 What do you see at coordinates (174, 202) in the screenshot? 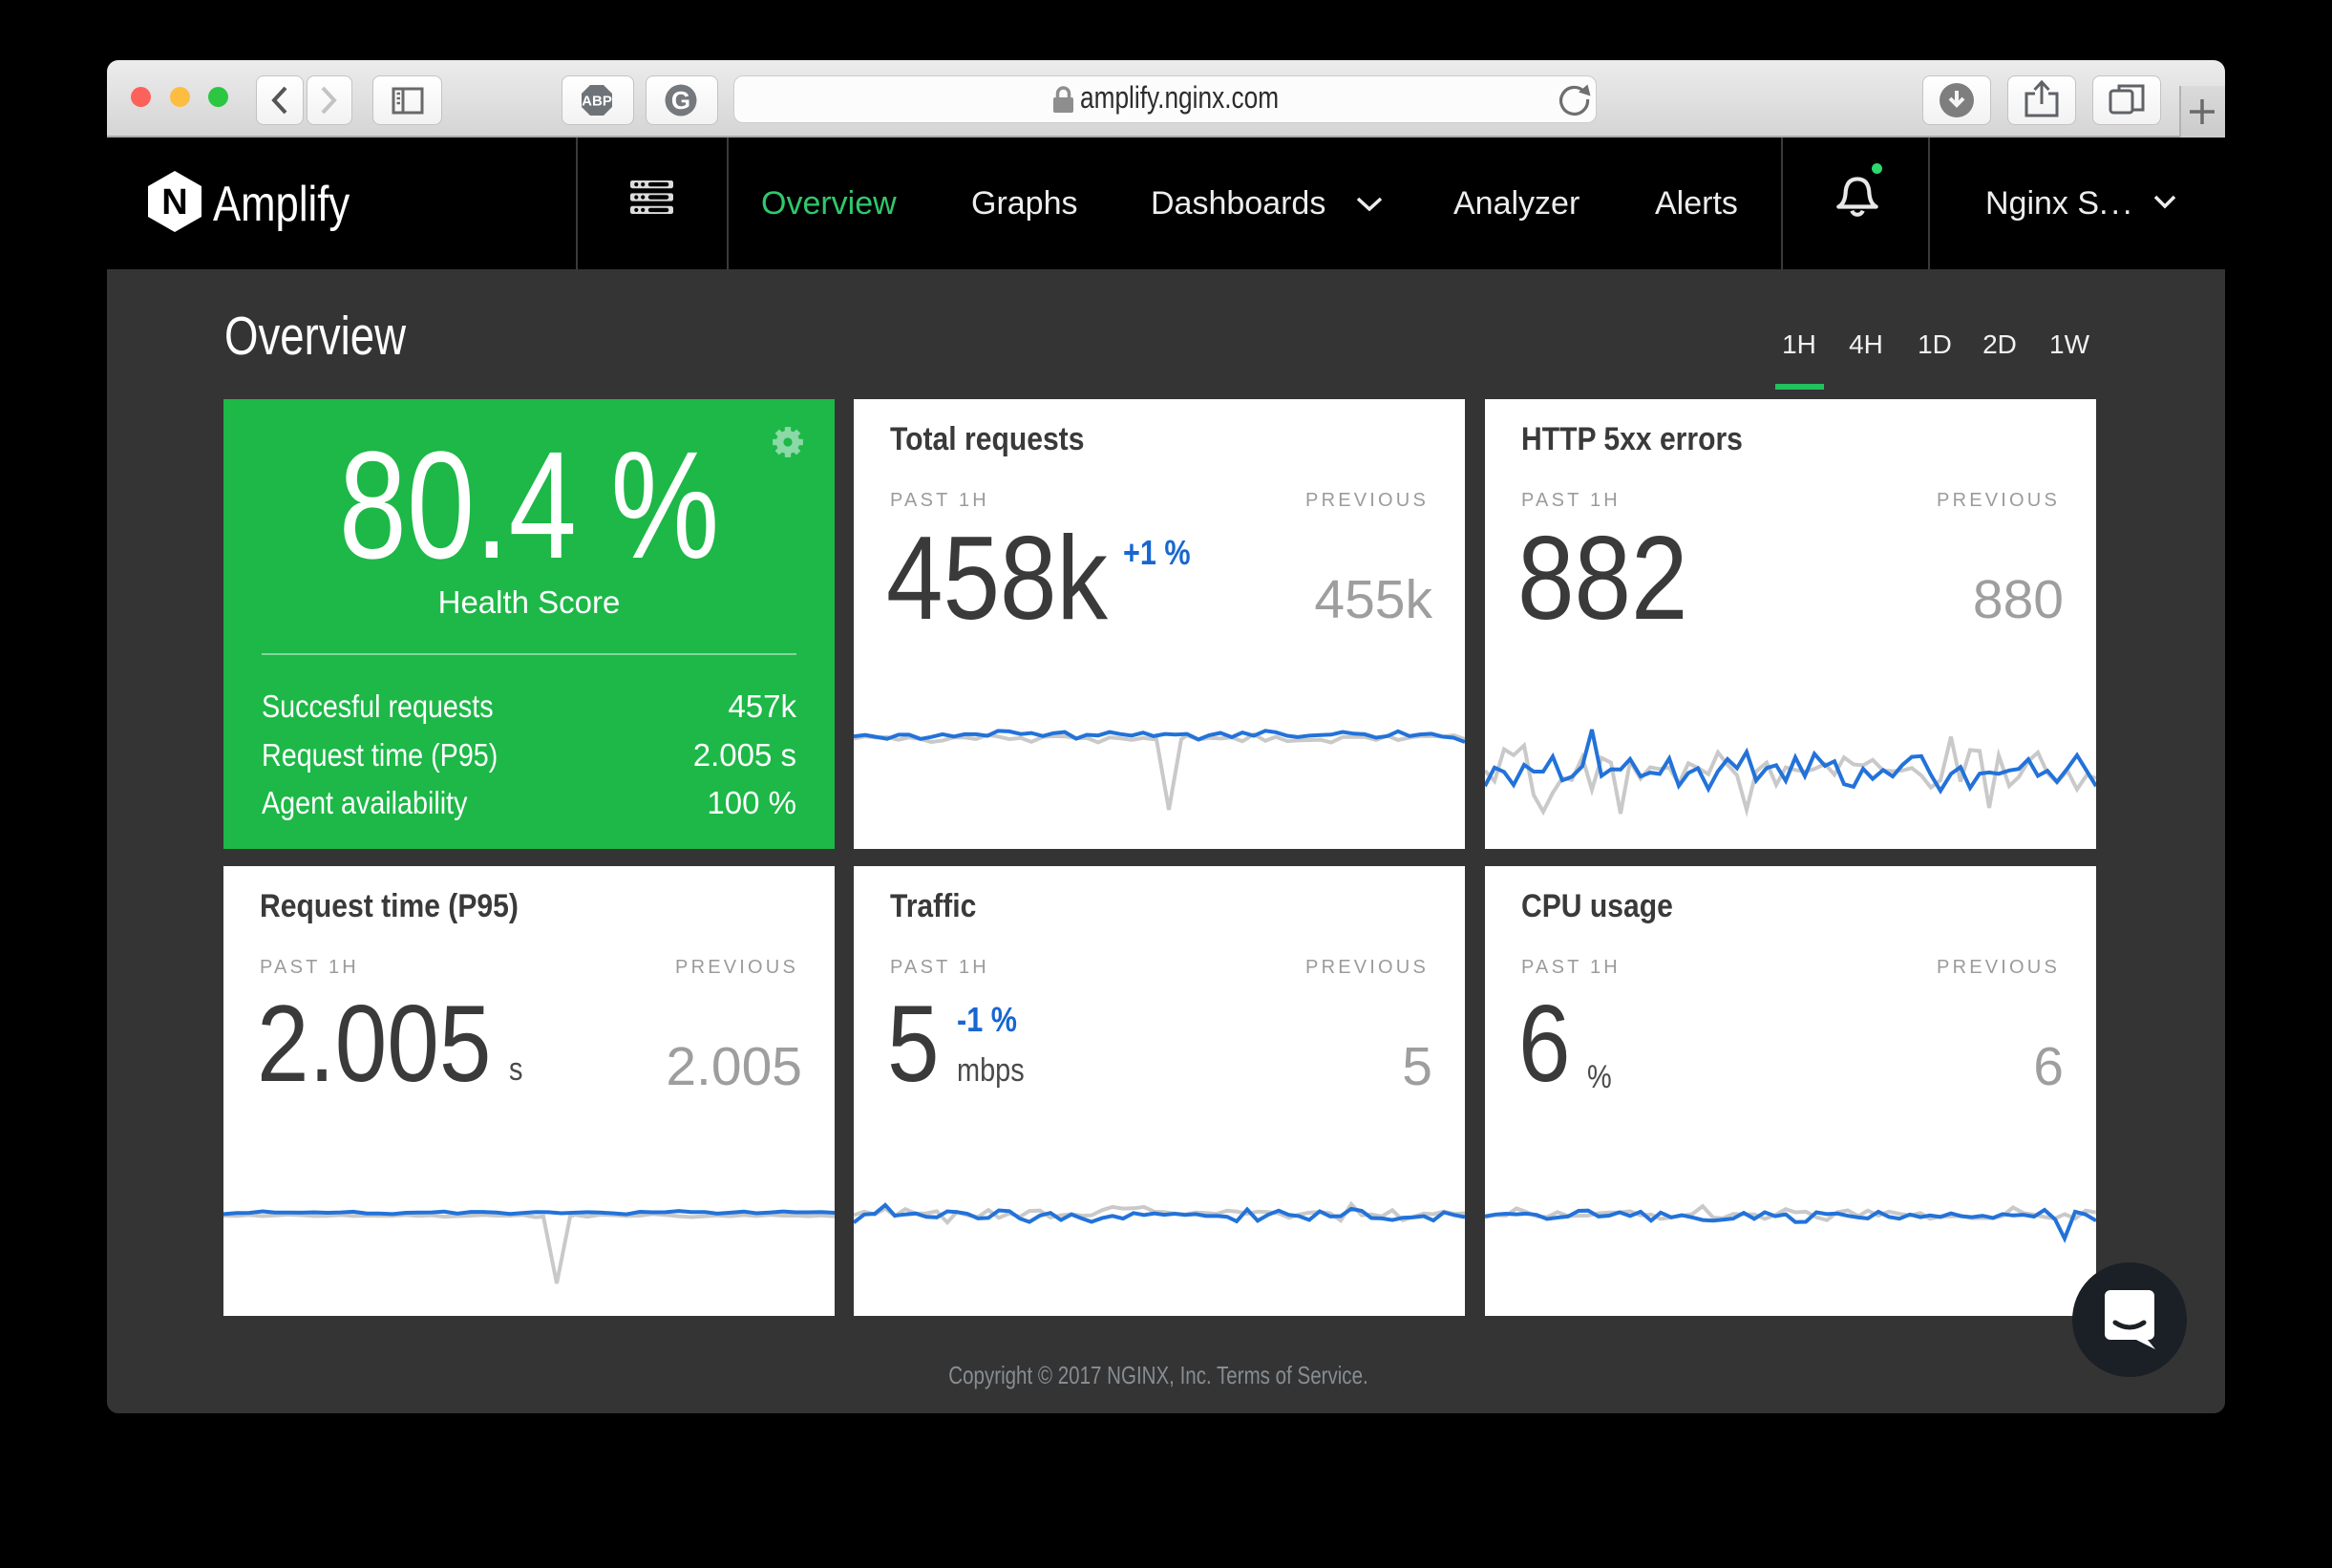
I see `svg-text: N` at bounding box center [174, 202].